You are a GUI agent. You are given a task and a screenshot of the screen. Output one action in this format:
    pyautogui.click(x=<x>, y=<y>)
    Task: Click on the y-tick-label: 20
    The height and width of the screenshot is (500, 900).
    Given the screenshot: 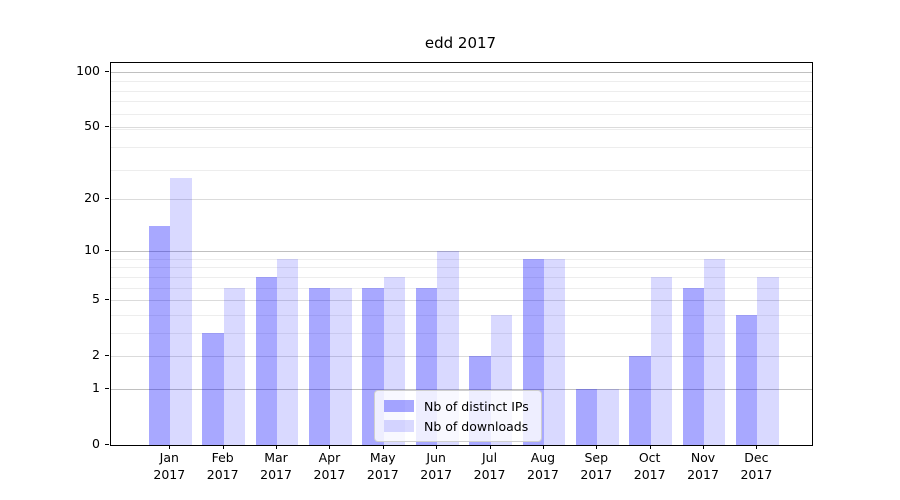 What is the action you would take?
    pyautogui.click(x=92, y=197)
    